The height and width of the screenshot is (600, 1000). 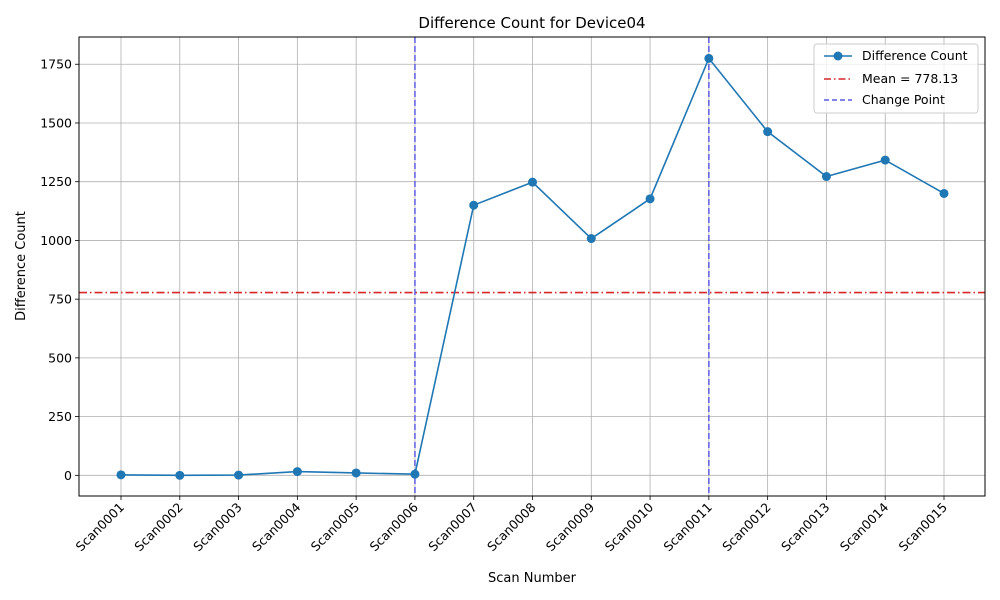 What do you see at coordinates (56, 122) in the screenshot?
I see `y-tick-label: 1500` at bounding box center [56, 122].